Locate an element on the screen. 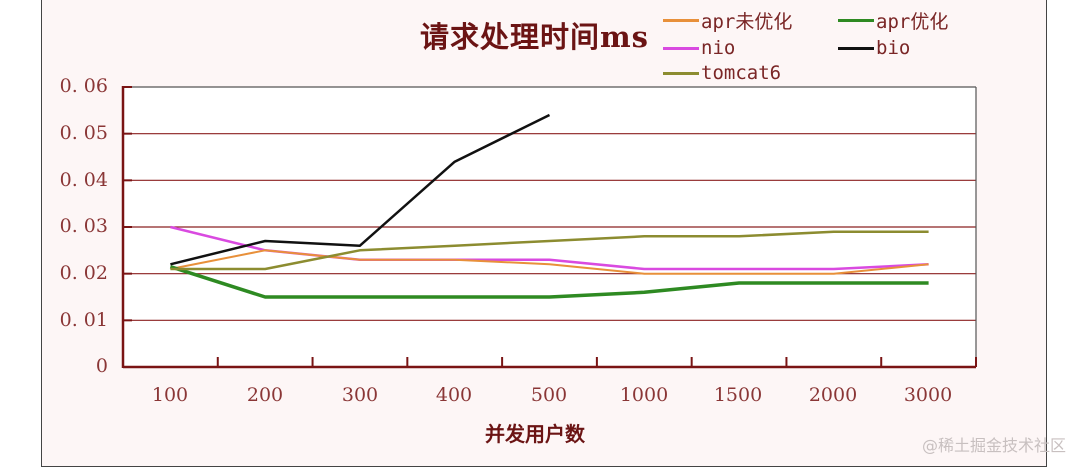 The width and height of the screenshot is (1080, 469). legend-label: tomcat6 is located at coordinates (741, 73).